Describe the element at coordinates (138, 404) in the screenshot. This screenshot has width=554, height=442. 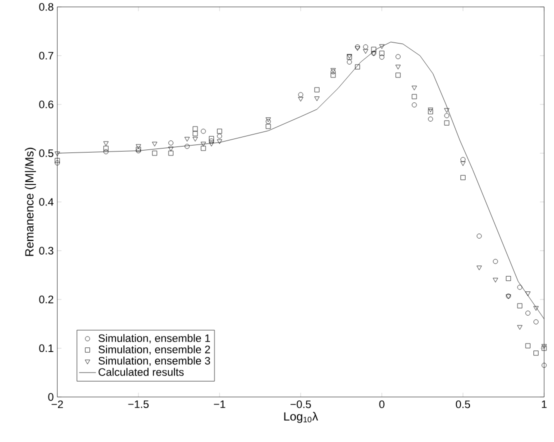
I see `x-tick-label: −1.5` at that location.